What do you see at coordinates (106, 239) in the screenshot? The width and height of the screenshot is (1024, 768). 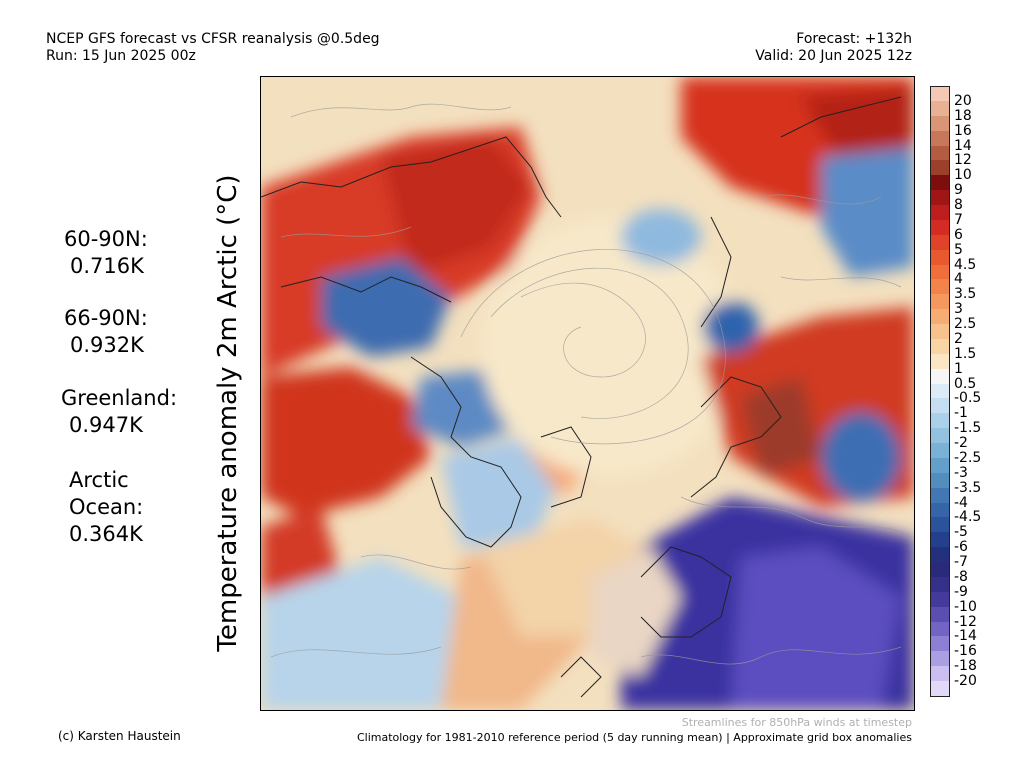 I see `stat-label: 60-90N:` at bounding box center [106, 239].